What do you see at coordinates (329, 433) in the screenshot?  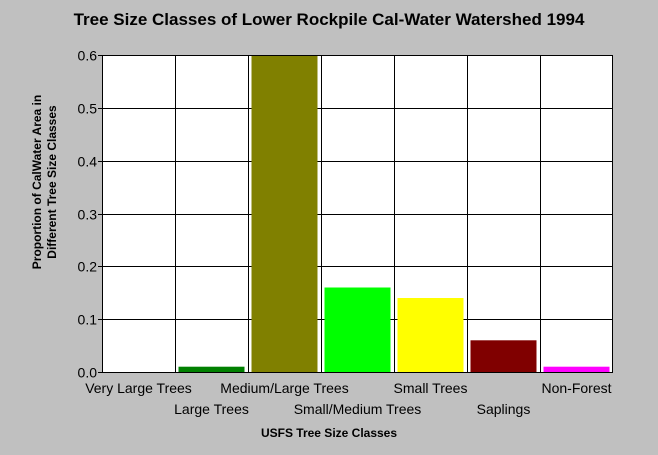 I see `x-axis-label: USFS Tree Size Classes` at bounding box center [329, 433].